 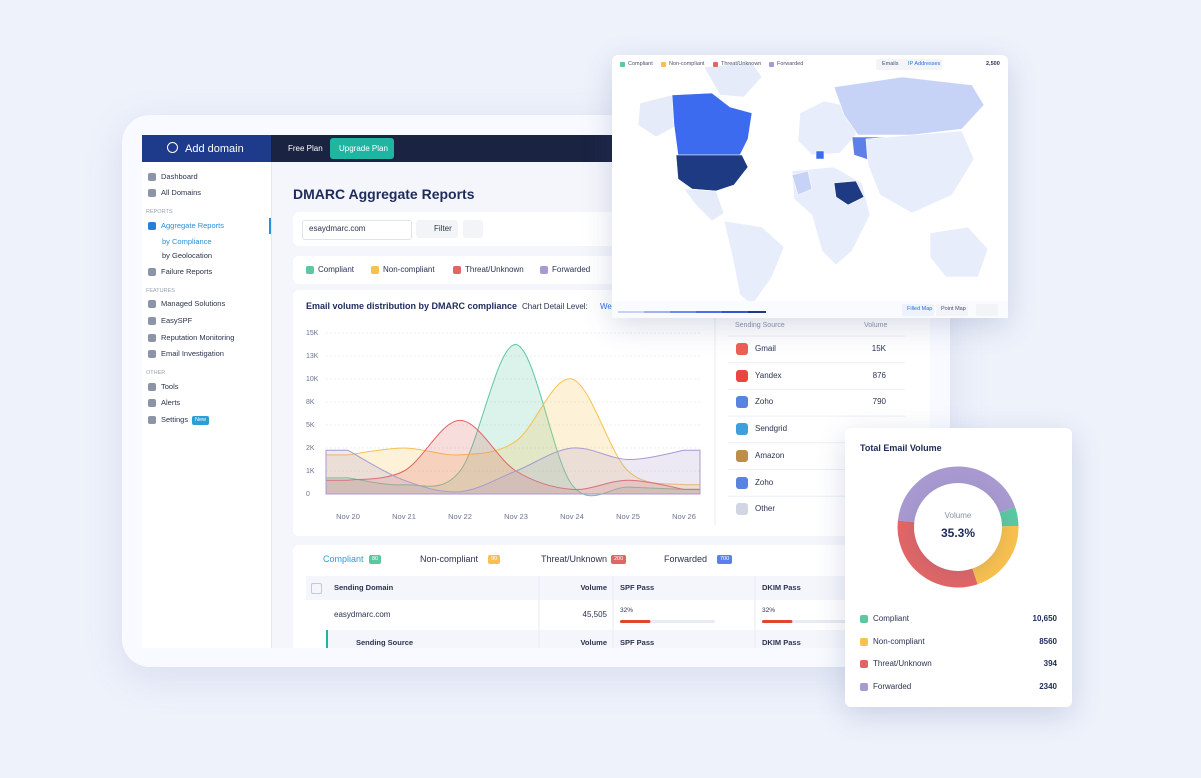 What do you see at coordinates (177, 320) in the screenshot?
I see `menu-item: EasySPF` at bounding box center [177, 320].